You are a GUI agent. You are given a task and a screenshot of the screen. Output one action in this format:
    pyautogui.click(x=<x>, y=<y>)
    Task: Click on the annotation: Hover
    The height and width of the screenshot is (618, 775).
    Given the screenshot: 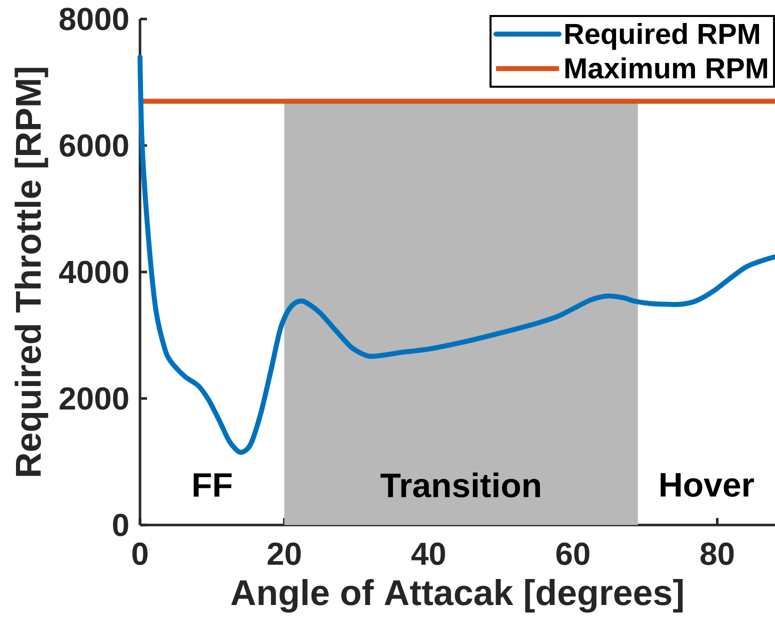 What is the action you would take?
    pyautogui.click(x=707, y=485)
    